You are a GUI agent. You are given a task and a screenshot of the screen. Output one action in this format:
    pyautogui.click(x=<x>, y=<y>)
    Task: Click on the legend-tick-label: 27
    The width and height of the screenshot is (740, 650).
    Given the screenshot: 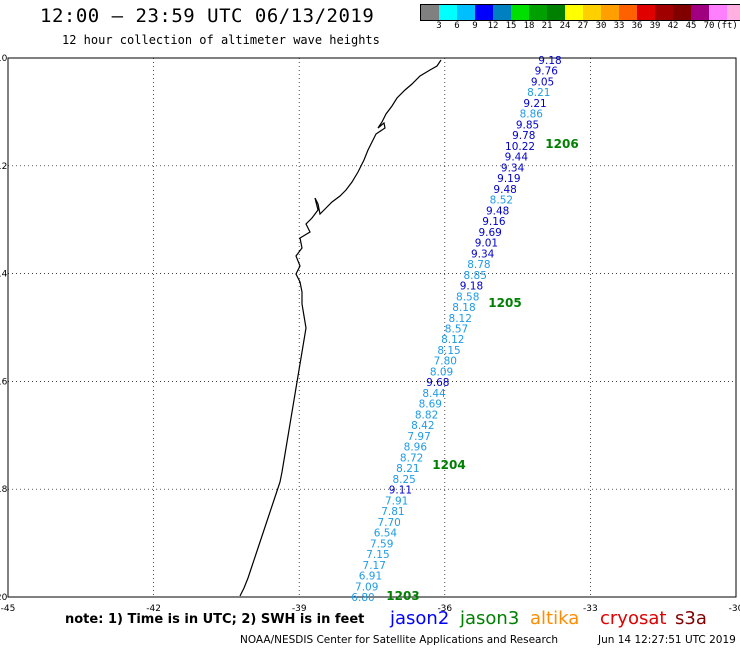 What is the action you would take?
    pyautogui.click(x=583, y=26)
    